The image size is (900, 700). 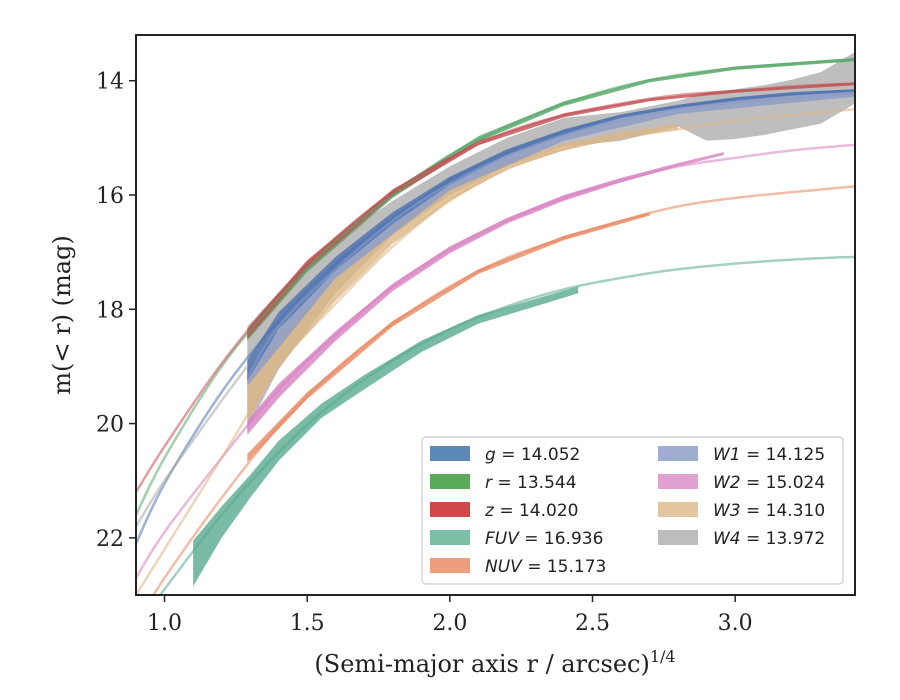 What do you see at coordinates (110, 82) in the screenshot?
I see `y-tick-label: 14` at bounding box center [110, 82].